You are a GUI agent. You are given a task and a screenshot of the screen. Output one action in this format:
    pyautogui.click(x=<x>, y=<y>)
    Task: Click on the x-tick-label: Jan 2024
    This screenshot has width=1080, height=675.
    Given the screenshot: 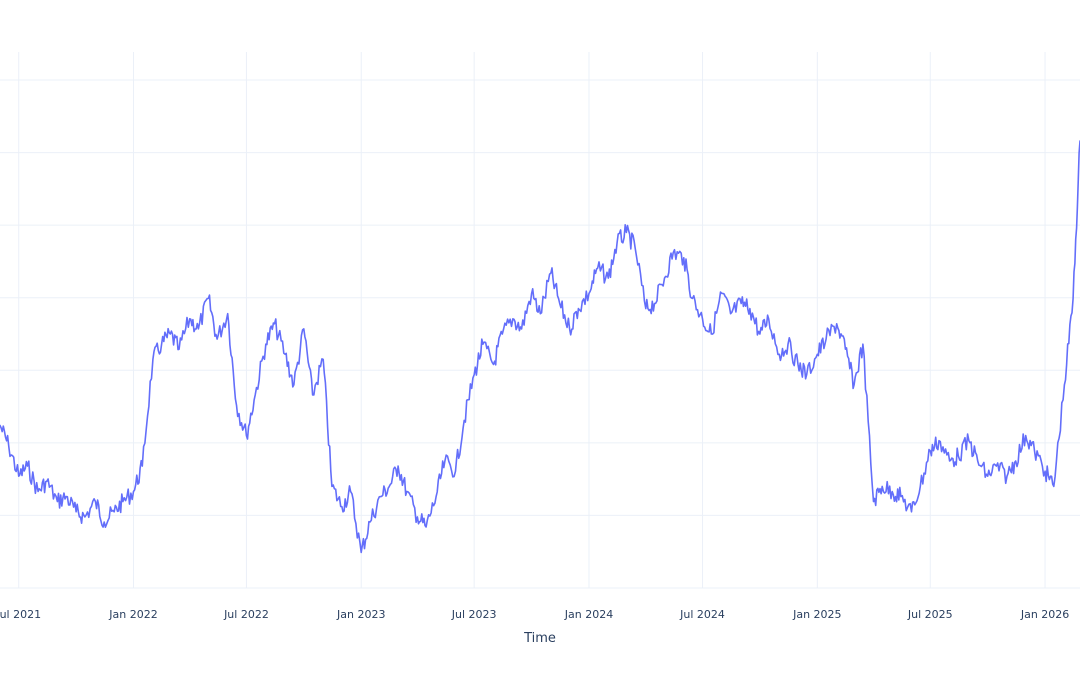 What is the action you would take?
    pyautogui.click(x=588, y=614)
    